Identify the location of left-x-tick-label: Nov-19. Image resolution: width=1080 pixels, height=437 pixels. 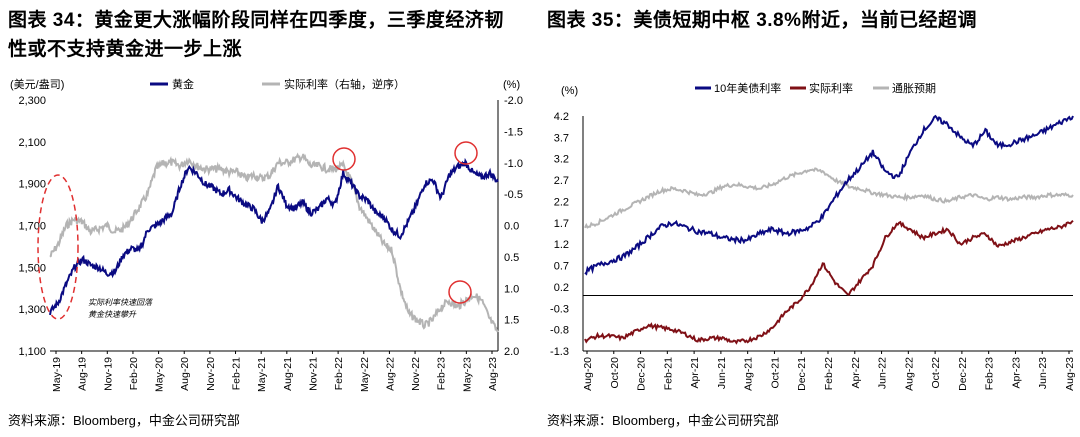
(108, 374).